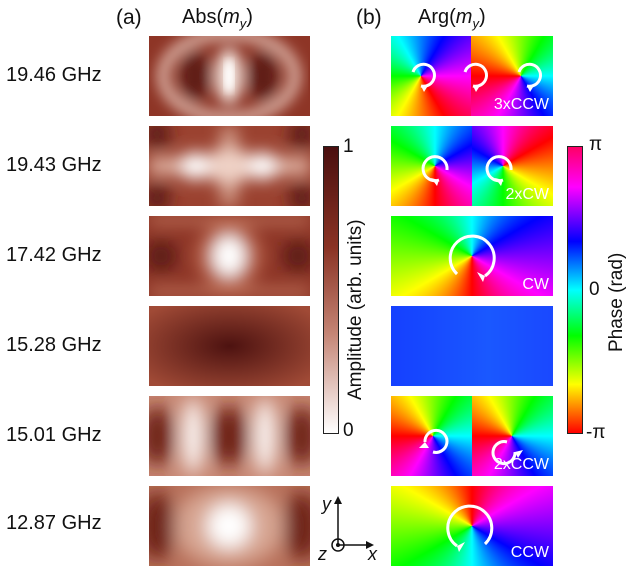 The width and height of the screenshot is (629, 570). Describe the element at coordinates (594, 289) in the screenshot. I see `phase-colorbar-zero: 0` at that location.